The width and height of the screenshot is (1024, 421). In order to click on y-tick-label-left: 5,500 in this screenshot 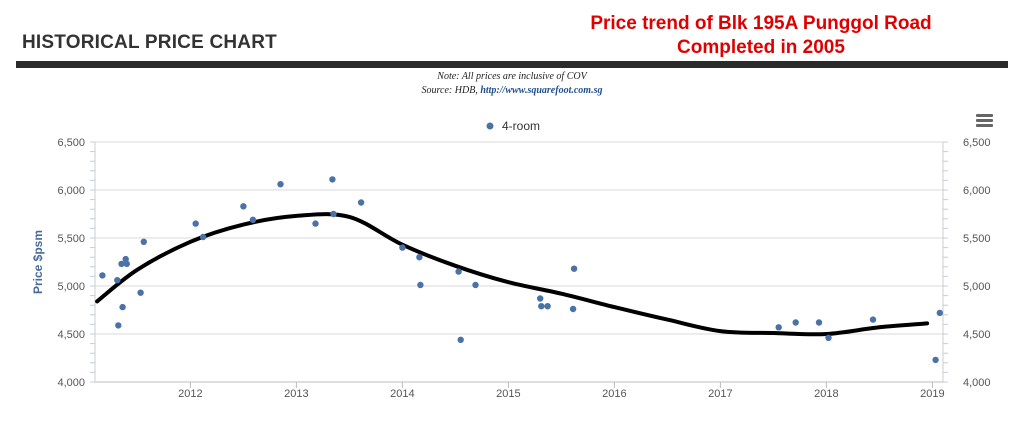, I will do `click(71, 239)`.